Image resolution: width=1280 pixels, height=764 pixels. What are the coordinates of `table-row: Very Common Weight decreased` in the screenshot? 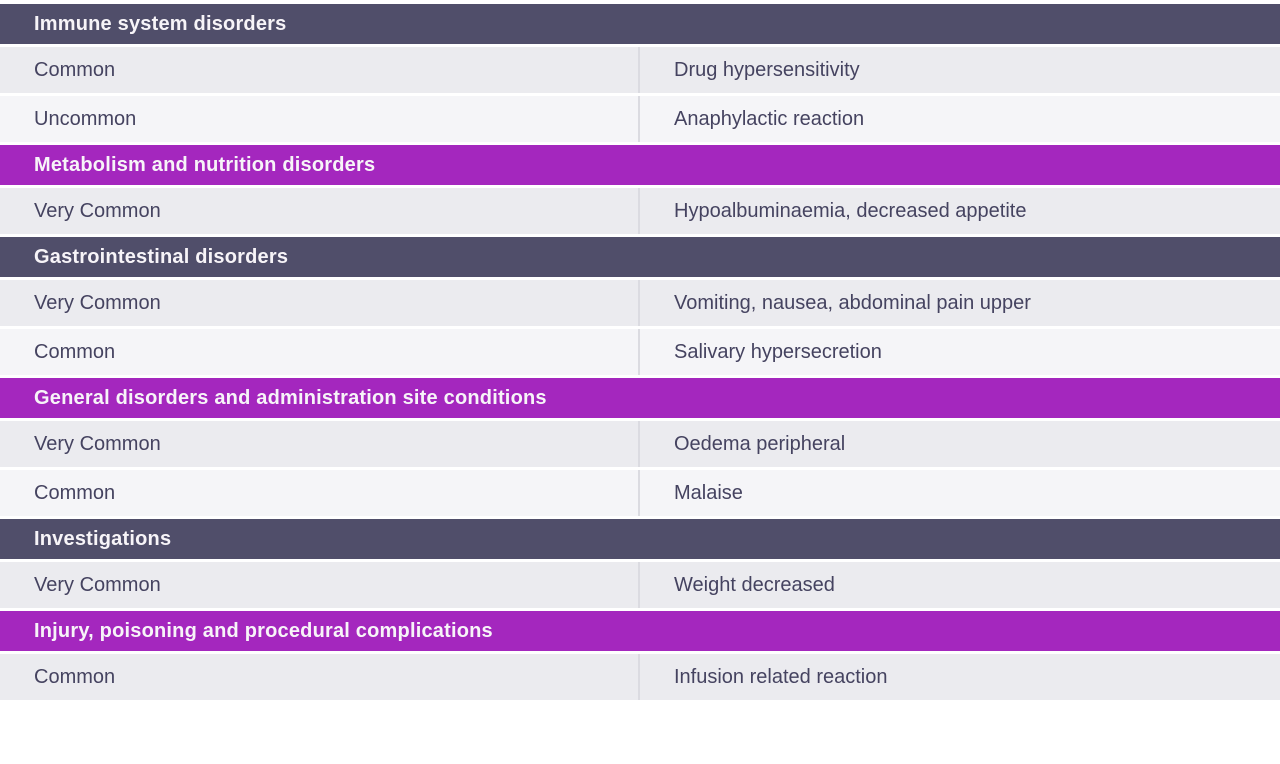 It's located at (640, 585).